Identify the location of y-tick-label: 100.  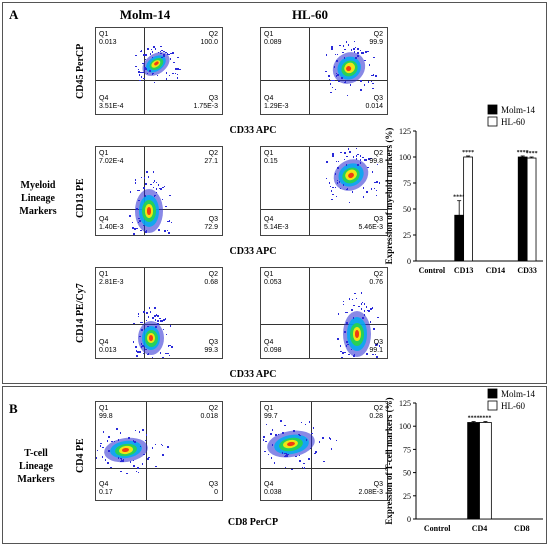
(405, 157).